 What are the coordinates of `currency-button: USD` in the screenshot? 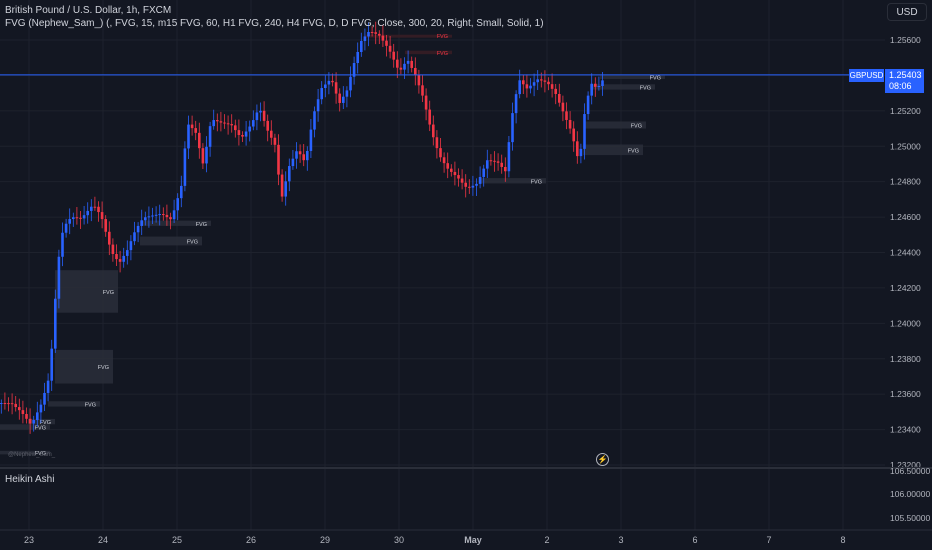 It's located at (907, 12).